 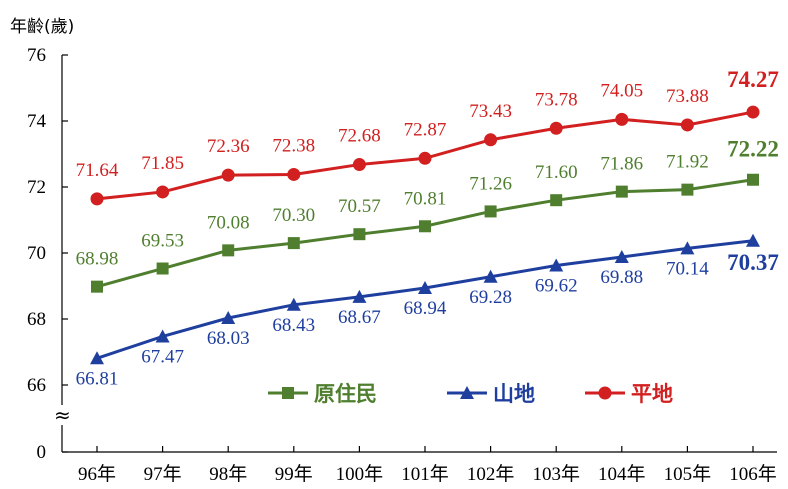 I want to click on data-label: 73.43, so click(x=490, y=111).